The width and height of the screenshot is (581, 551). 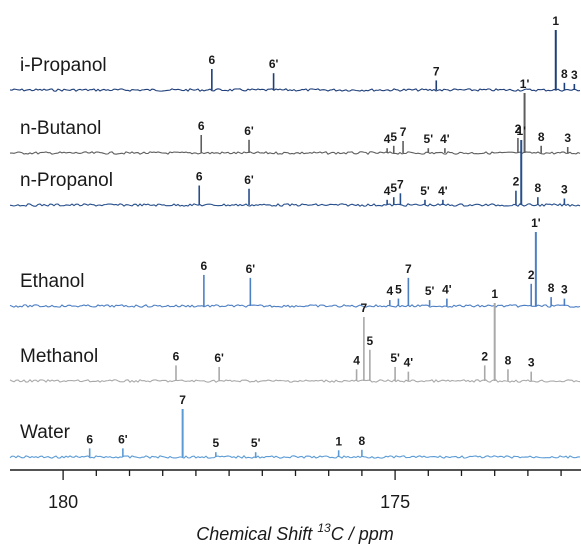 What do you see at coordinates (295, 165) in the screenshot?
I see `series-n-propanol: n-Propanol 6 6'4 5 7 5' 4'21'8 3` at bounding box center [295, 165].